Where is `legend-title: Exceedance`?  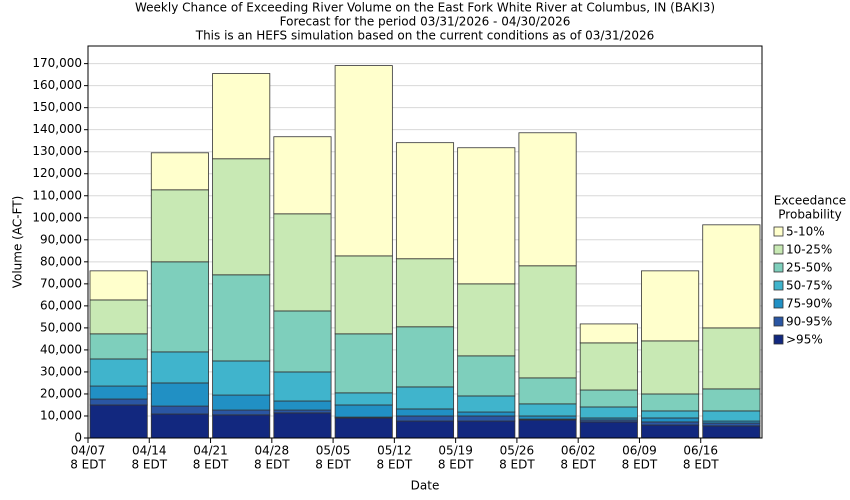
legend-title: Exceedance is located at coordinates (810, 201).